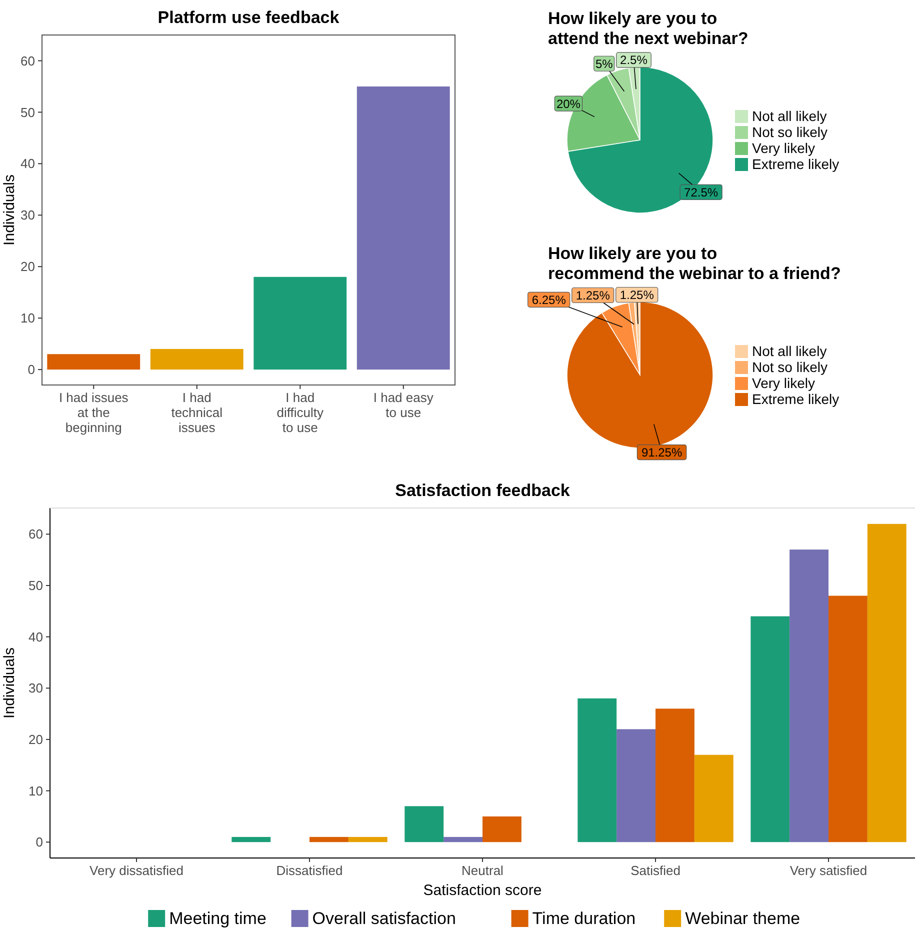 The height and width of the screenshot is (933, 919). Describe the element at coordinates (742, 918) in the screenshot. I see `legend-label: Webinar theme` at that location.